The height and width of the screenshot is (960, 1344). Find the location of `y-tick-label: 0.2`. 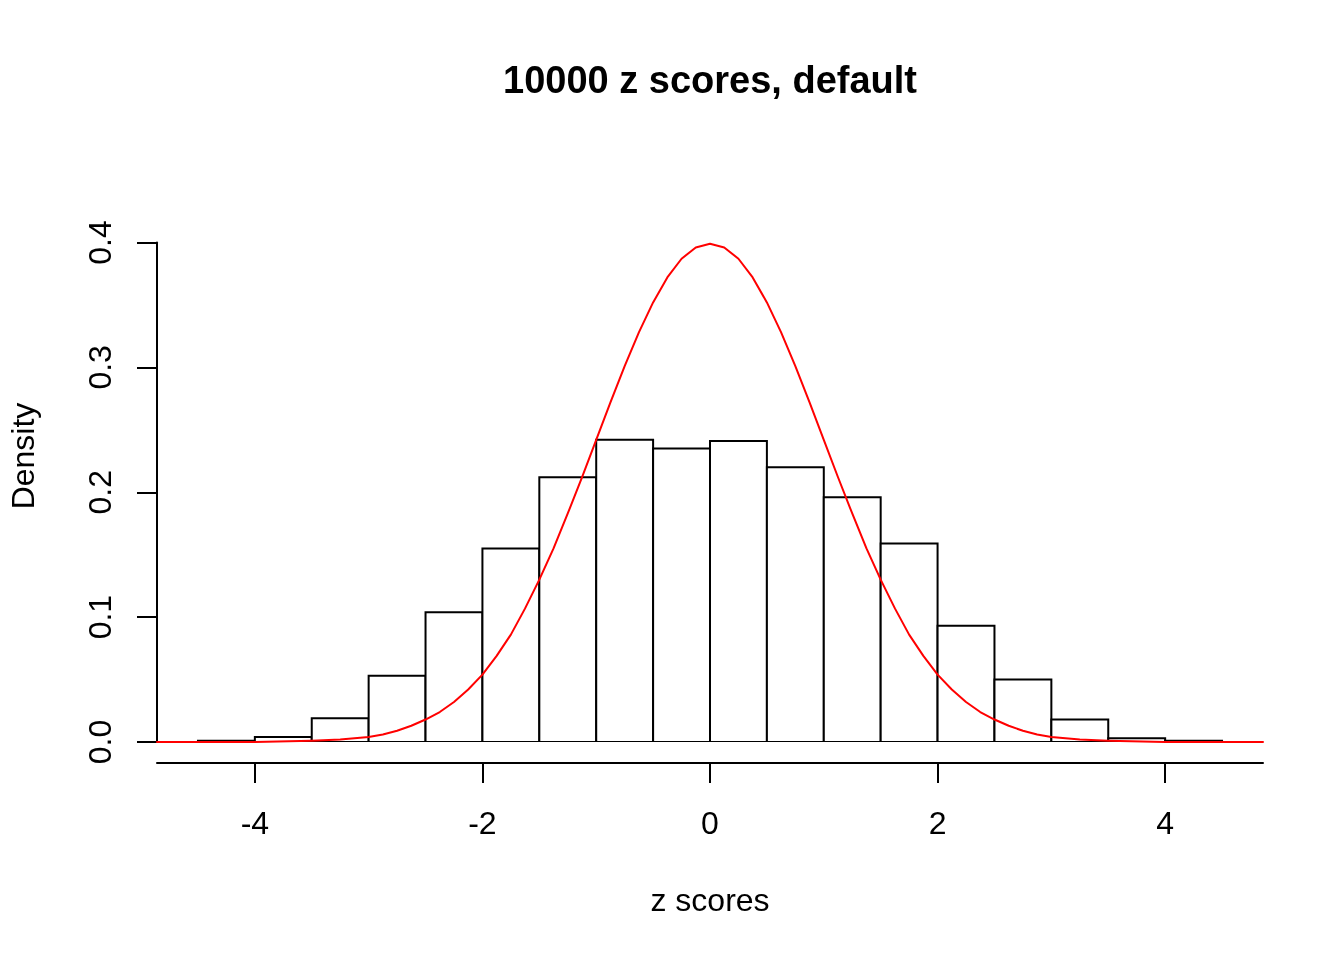

y-tick-label: 0.2 is located at coordinates (100, 492).